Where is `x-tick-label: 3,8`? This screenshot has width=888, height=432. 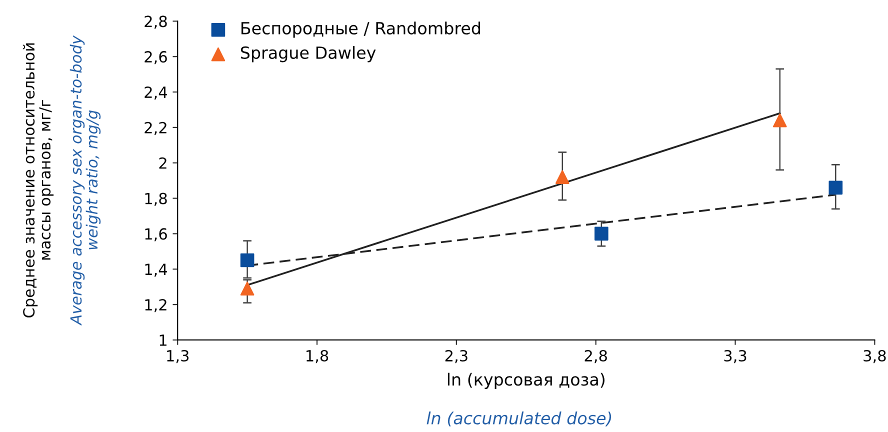
x-tick-label: 3,8 is located at coordinates (875, 357).